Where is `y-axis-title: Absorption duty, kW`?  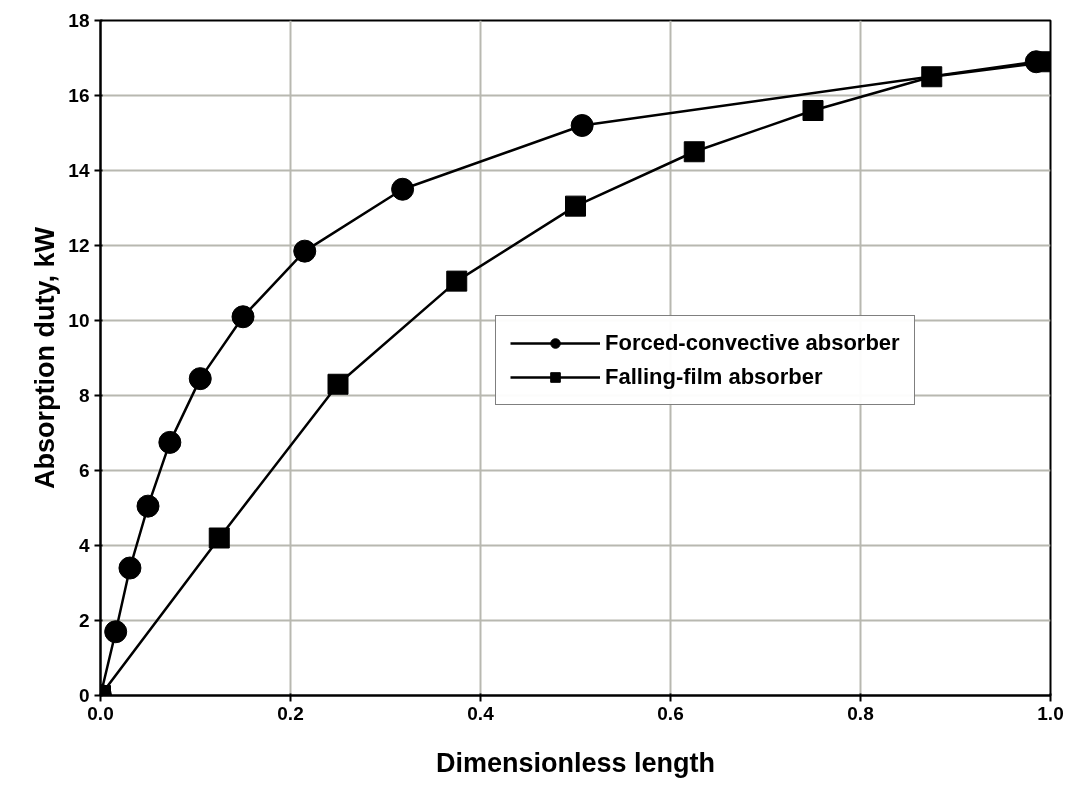
y-axis-title: Absorption duty, kW is located at coordinates (45, 357).